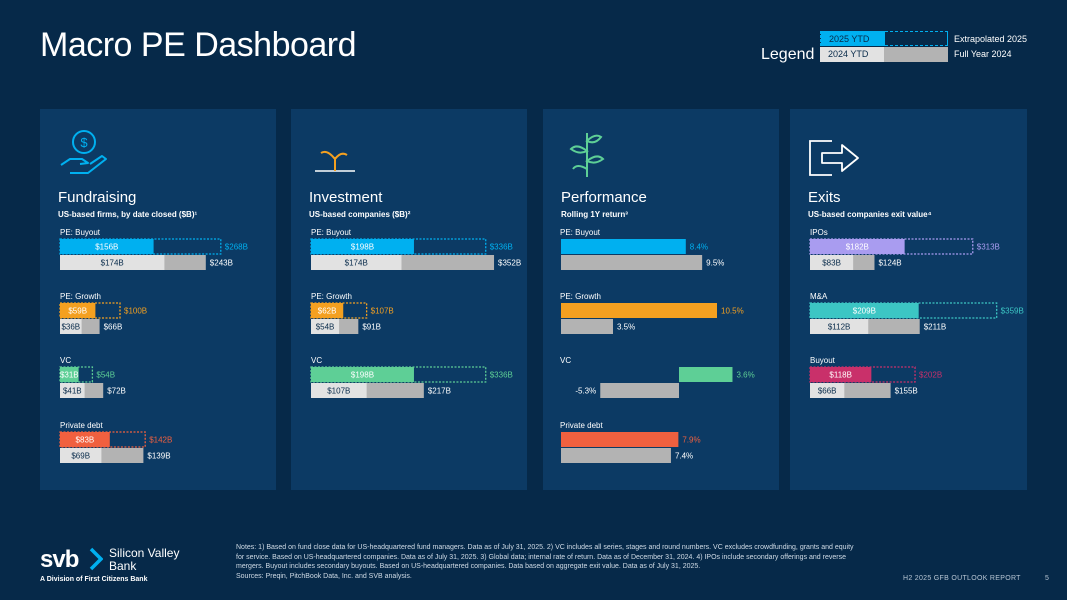  I want to click on data-label-ytd-2025: $59B, so click(77, 311).